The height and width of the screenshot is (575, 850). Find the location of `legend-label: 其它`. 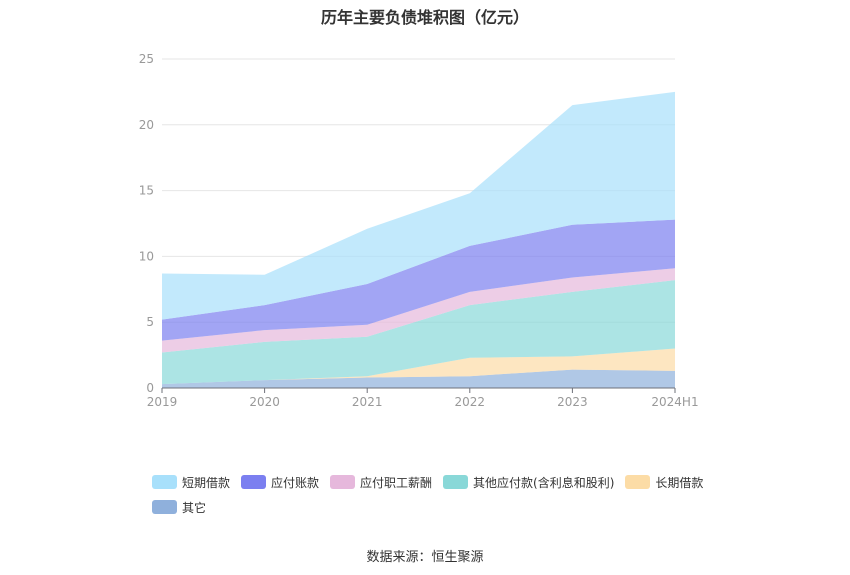

legend-label: 其它 is located at coordinates (194, 507).